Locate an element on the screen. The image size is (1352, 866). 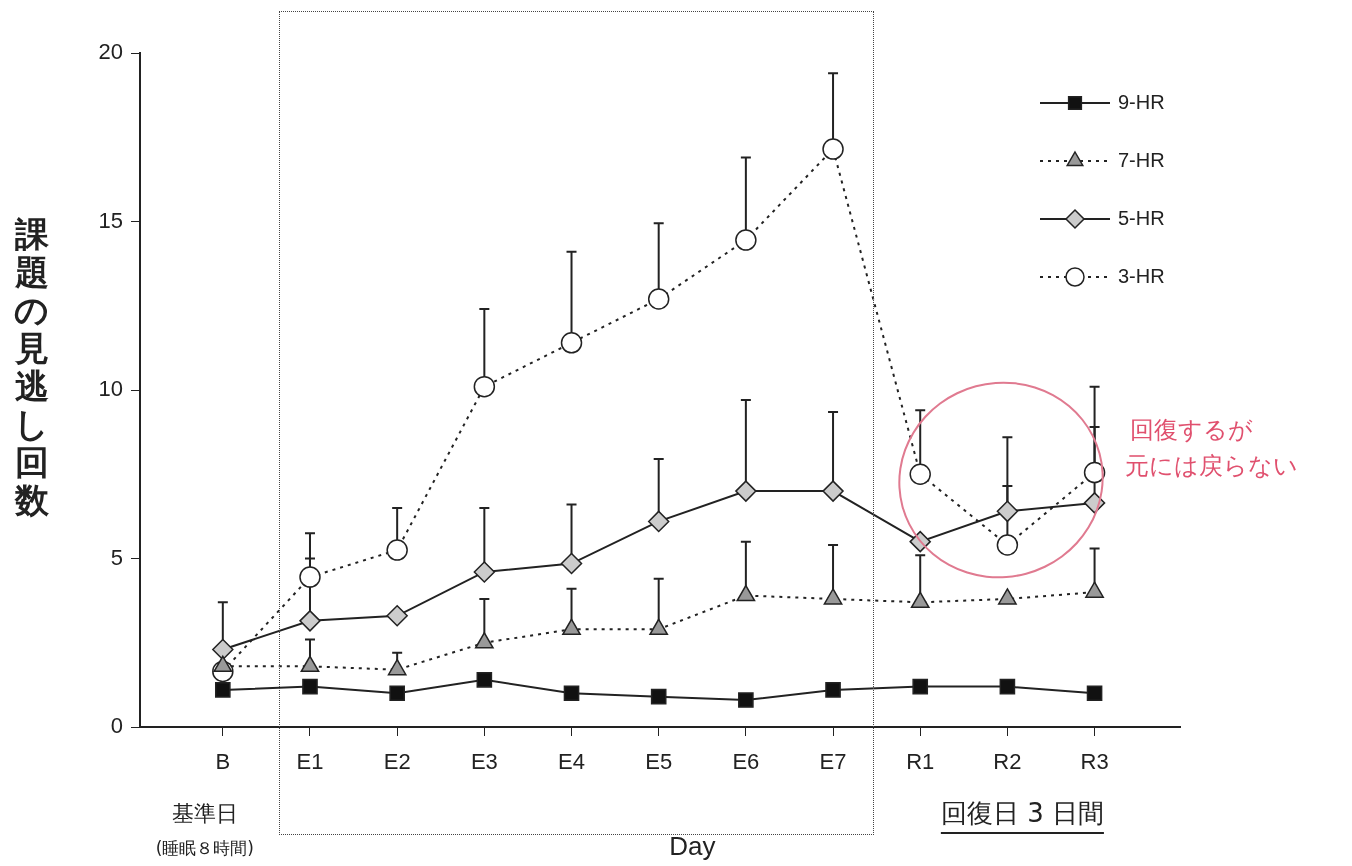
y-axis-title: 課題の見逃し回数 is located at coordinates (31, 367).